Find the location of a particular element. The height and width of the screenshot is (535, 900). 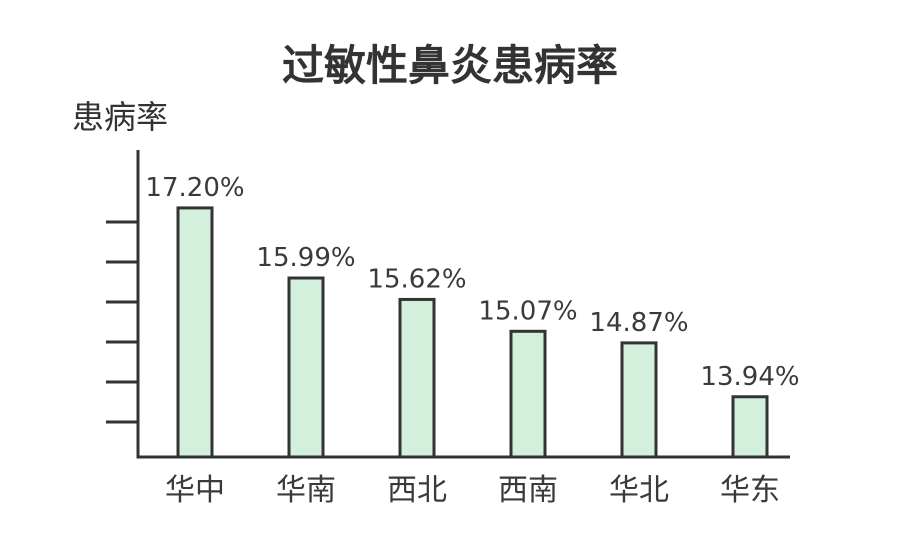

bar-西南 is located at coordinates (528, 394).